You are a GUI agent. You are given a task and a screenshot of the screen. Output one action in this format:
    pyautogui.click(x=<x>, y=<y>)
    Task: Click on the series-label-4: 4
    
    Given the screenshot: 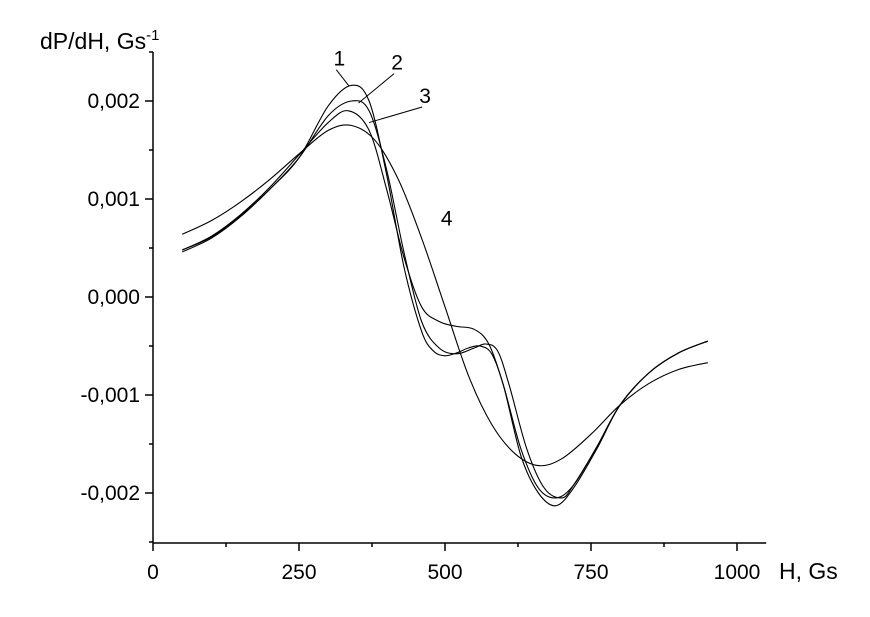 What is the action you would take?
    pyautogui.click(x=447, y=218)
    